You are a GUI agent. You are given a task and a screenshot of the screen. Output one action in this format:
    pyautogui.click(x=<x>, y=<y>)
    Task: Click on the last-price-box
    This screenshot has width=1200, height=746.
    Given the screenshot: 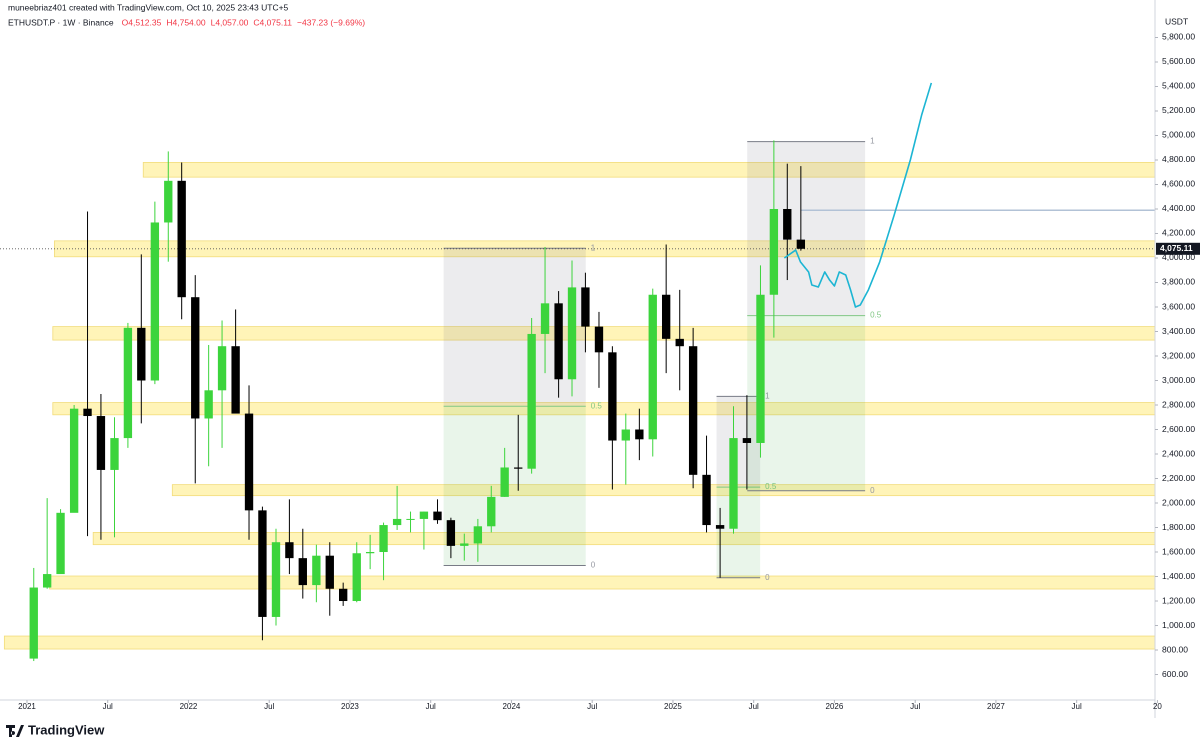 What is the action you would take?
    pyautogui.click(x=1178, y=248)
    